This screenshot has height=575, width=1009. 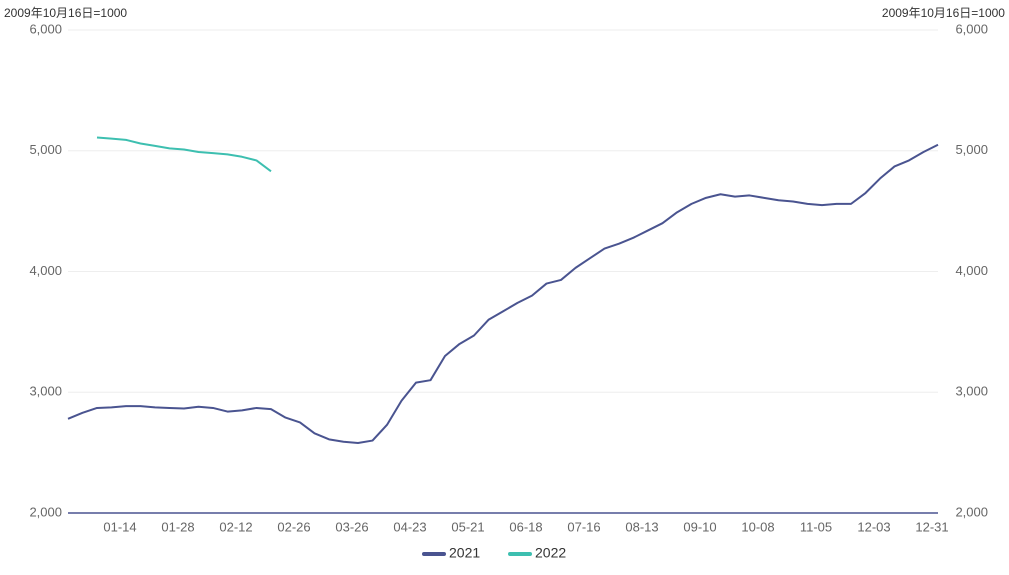 I want to click on y-tick-label: 6,000, so click(x=45, y=28).